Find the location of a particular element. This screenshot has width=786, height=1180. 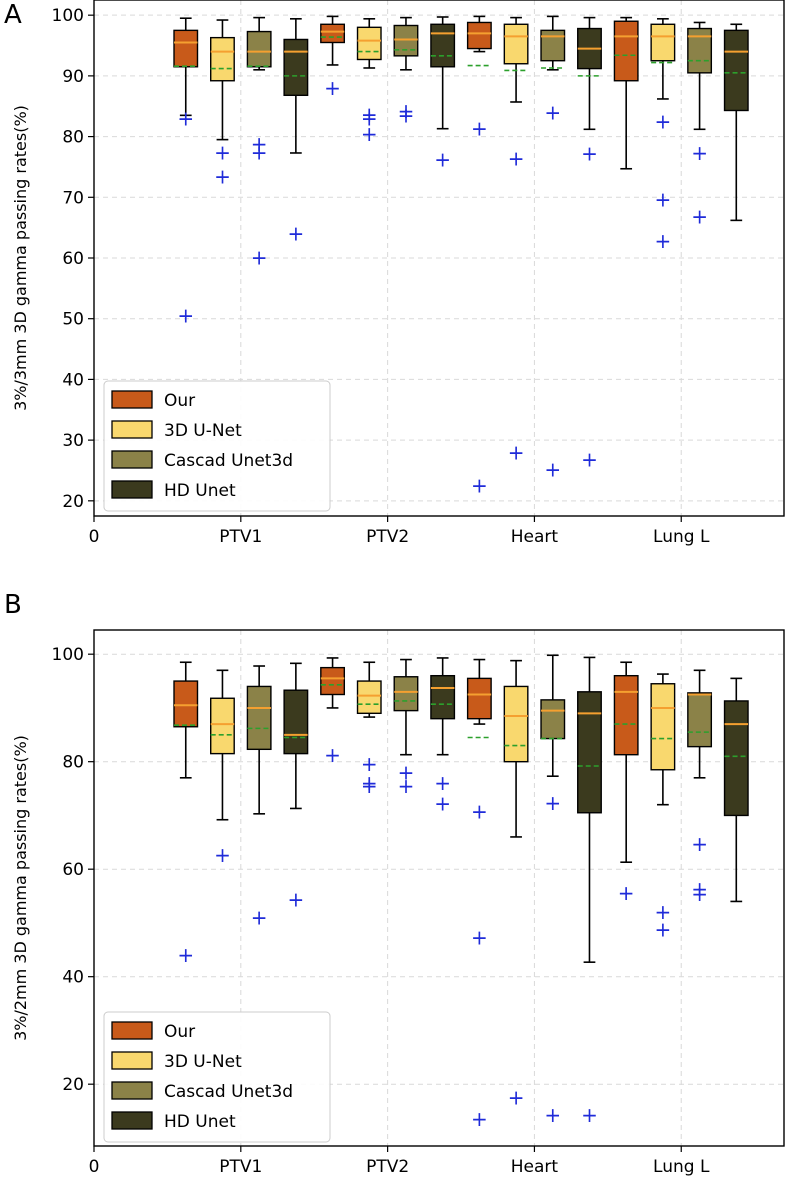

y-axis-label: 3%/2mm 3D gamma passing rates(%) is located at coordinates (20, 888).